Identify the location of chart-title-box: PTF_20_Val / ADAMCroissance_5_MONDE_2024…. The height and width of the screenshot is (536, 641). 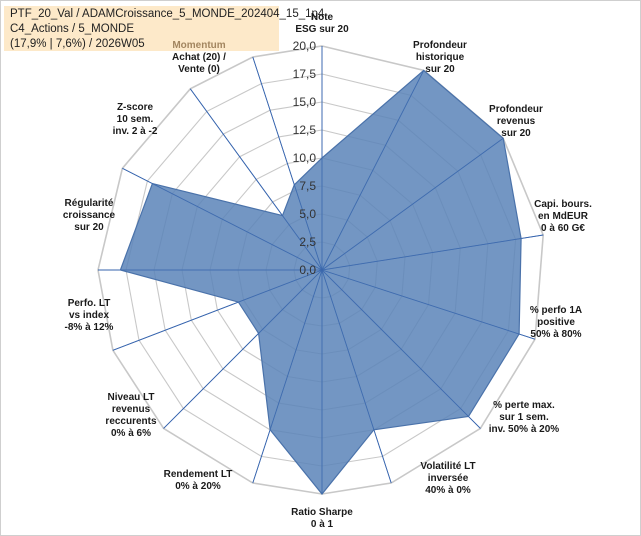
(164, 28).